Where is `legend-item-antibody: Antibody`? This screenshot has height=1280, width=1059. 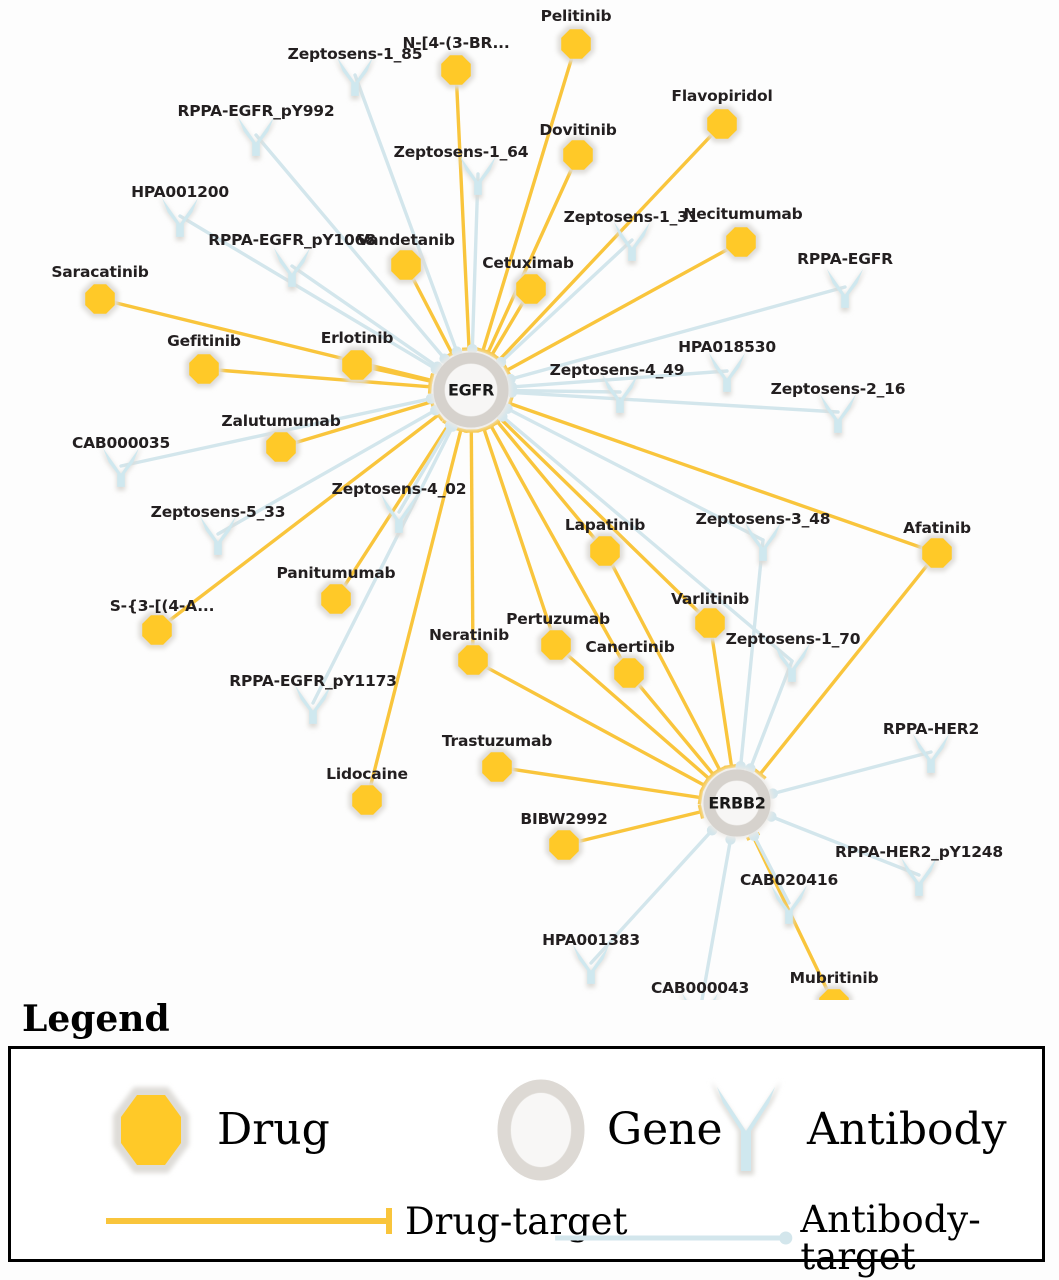 legend-item-antibody: Antibody is located at coordinates (854, 1130).